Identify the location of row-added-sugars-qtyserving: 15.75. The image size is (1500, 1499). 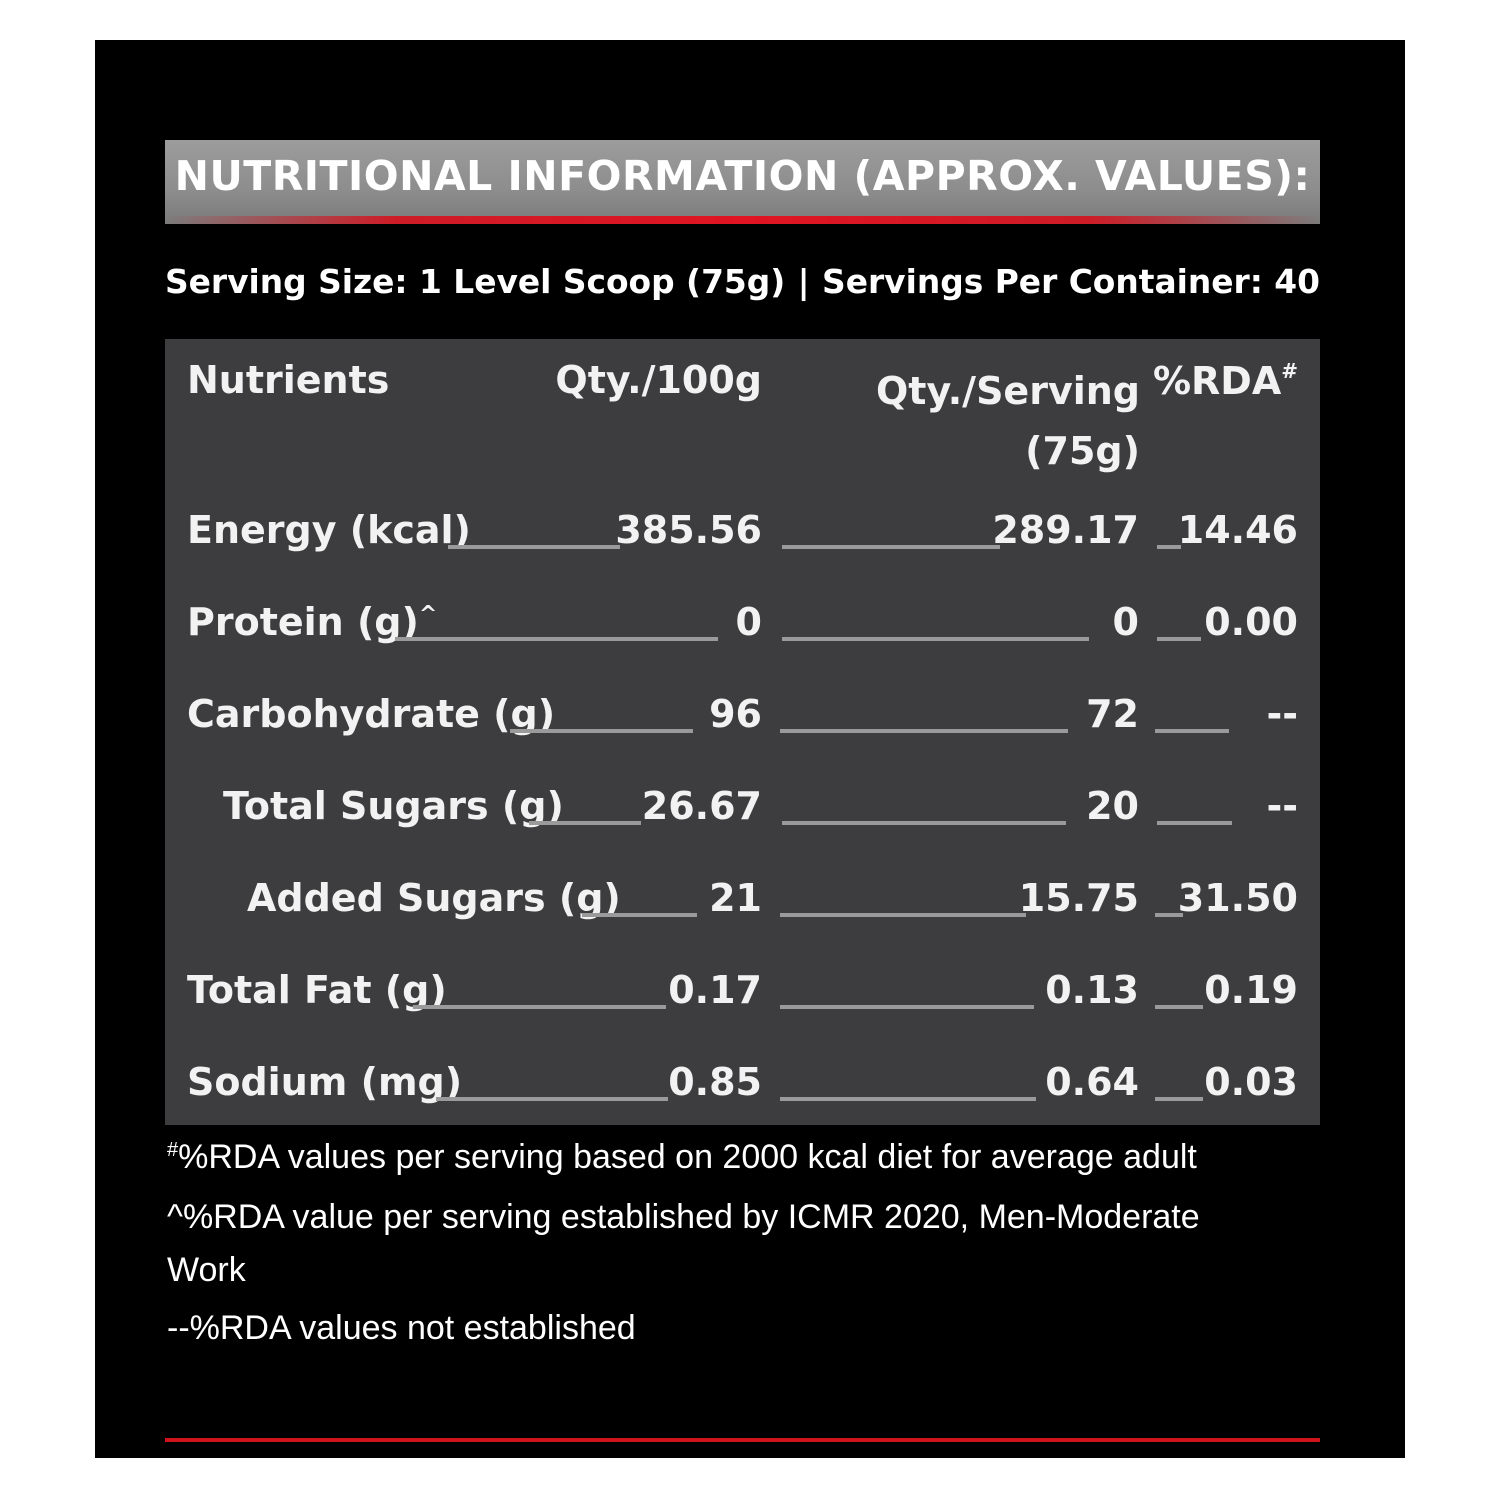
(1078, 898).